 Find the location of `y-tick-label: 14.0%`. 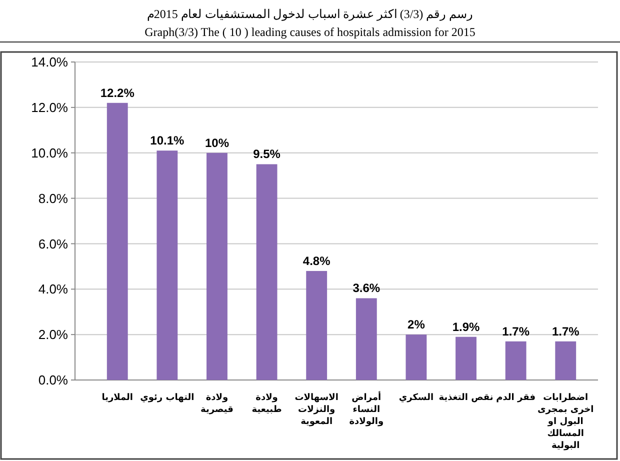

y-tick-label: 14.0% is located at coordinates (49, 62).